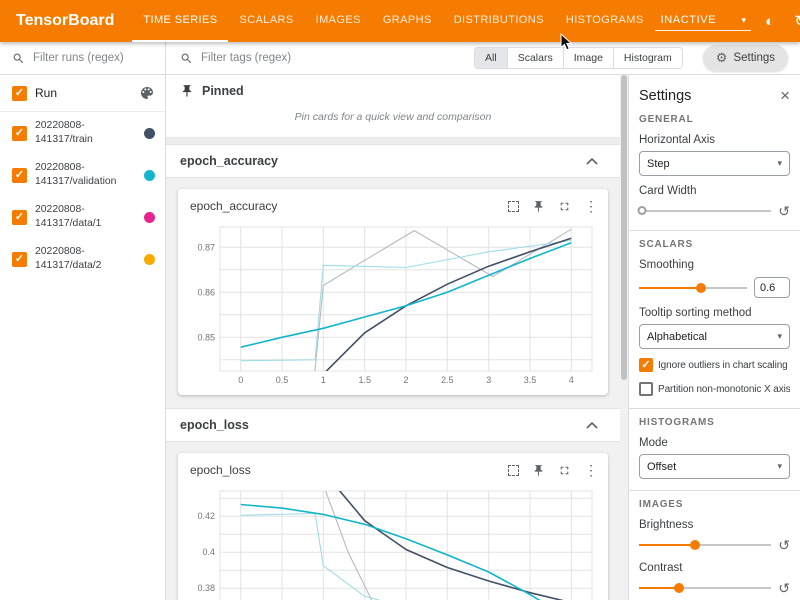  Describe the element at coordinates (658, 163) in the screenshot. I see `select-value: Step` at that location.